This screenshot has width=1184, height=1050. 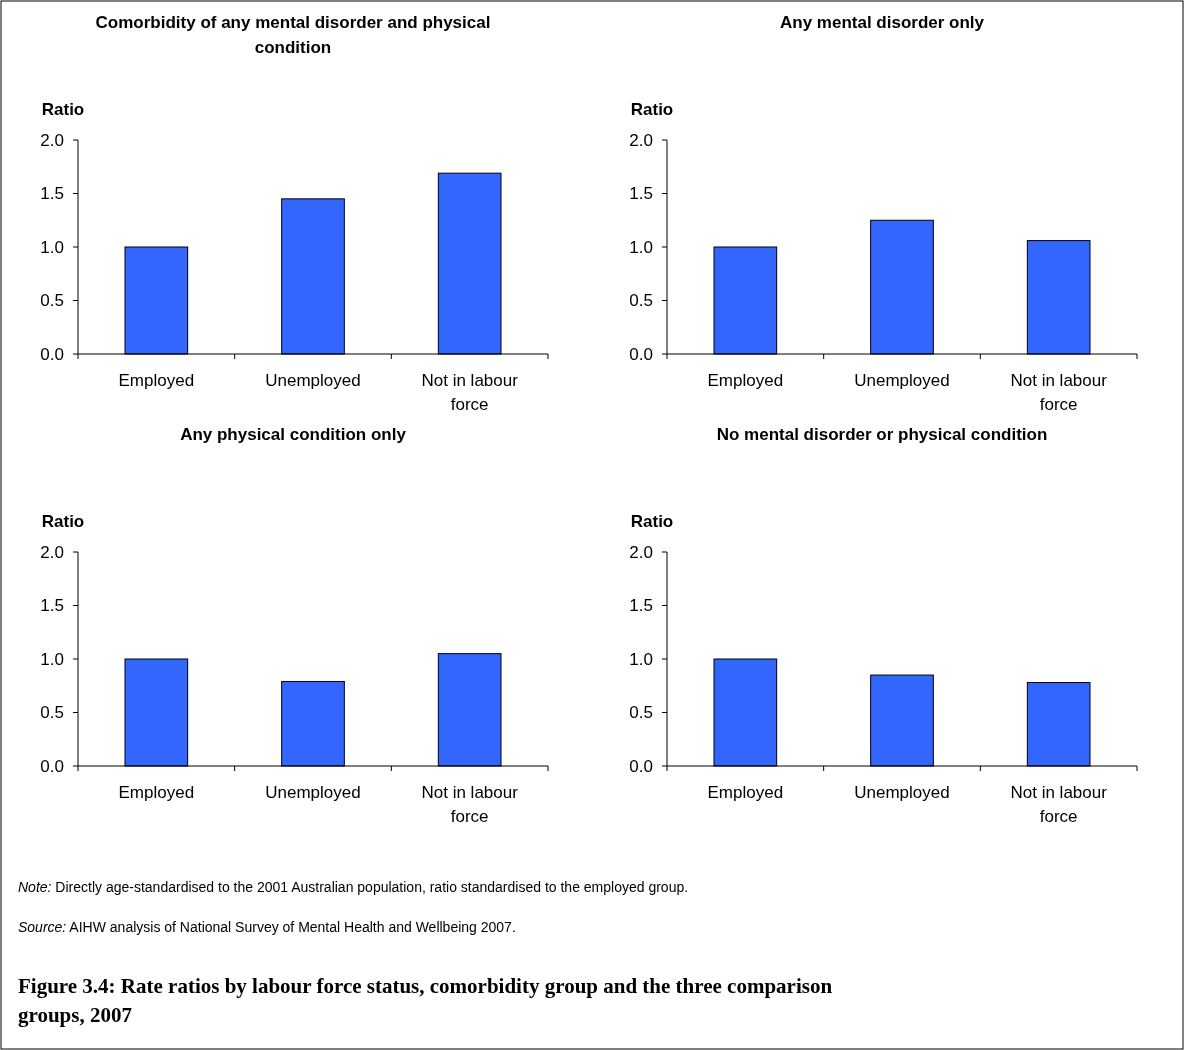 What do you see at coordinates (882, 434) in the screenshot?
I see `chart-title: No mental disorder or physical condition` at bounding box center [882, 434].